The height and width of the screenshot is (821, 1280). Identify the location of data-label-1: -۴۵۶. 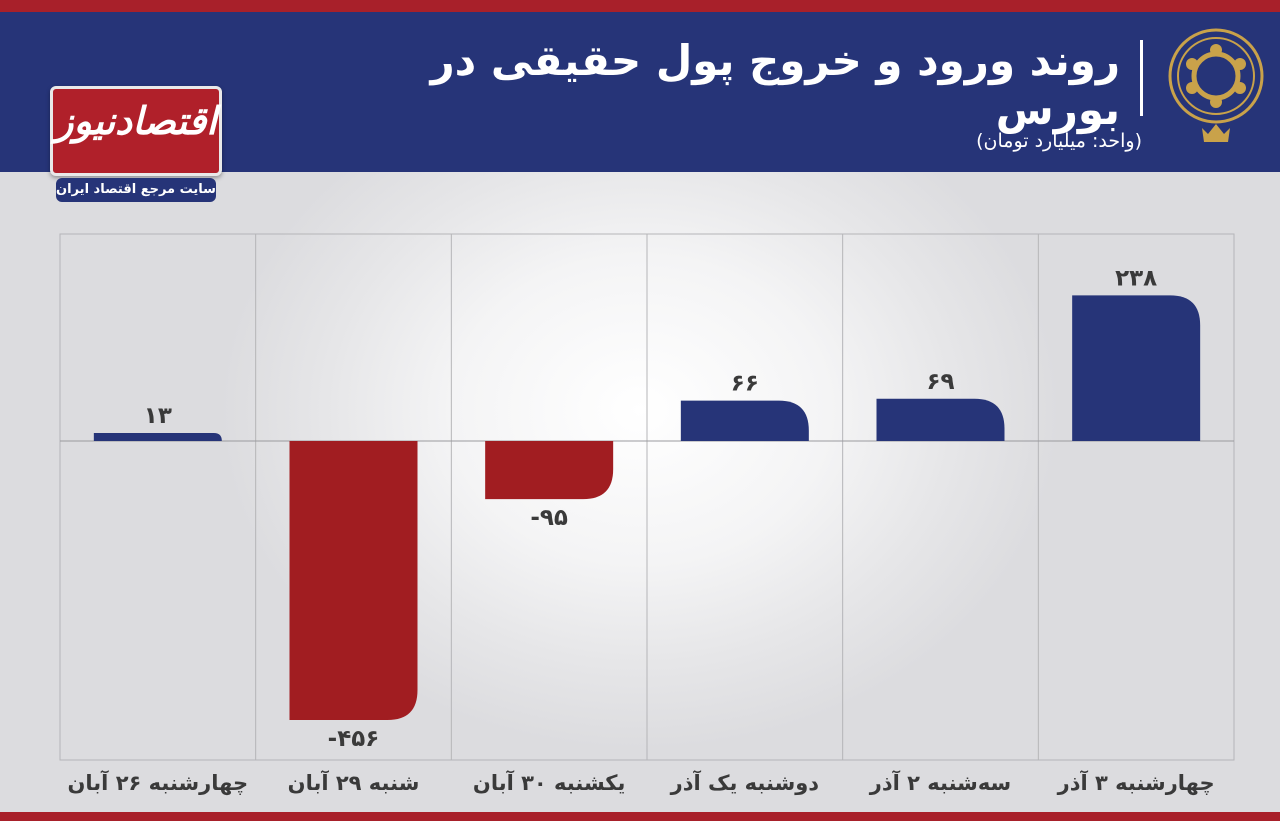
(354, 739).